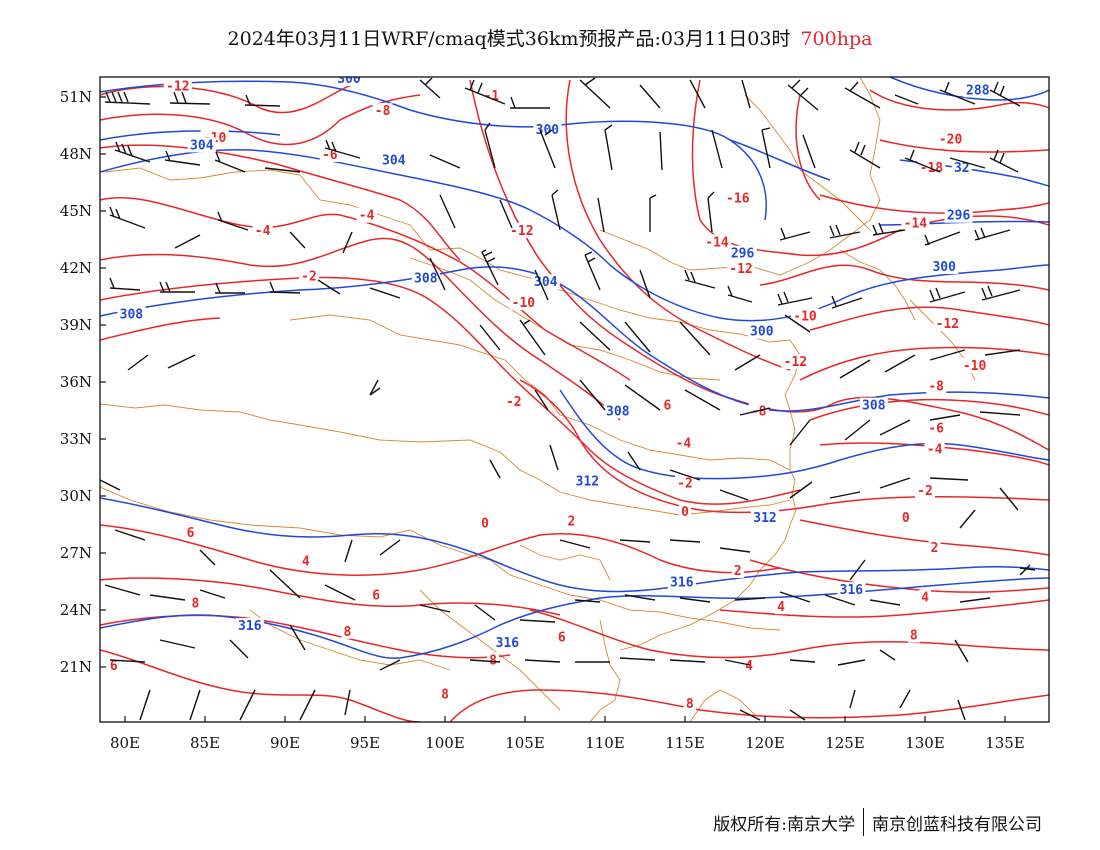 The width and height of the screenshot is (1100, 850). I want to click on x-tick-label: 135E, so click(1005, 743).